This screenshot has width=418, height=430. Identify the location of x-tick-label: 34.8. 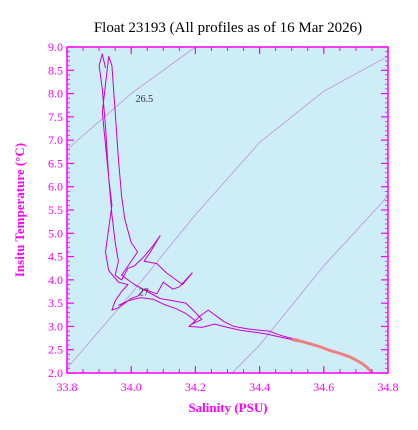
(388, 387).